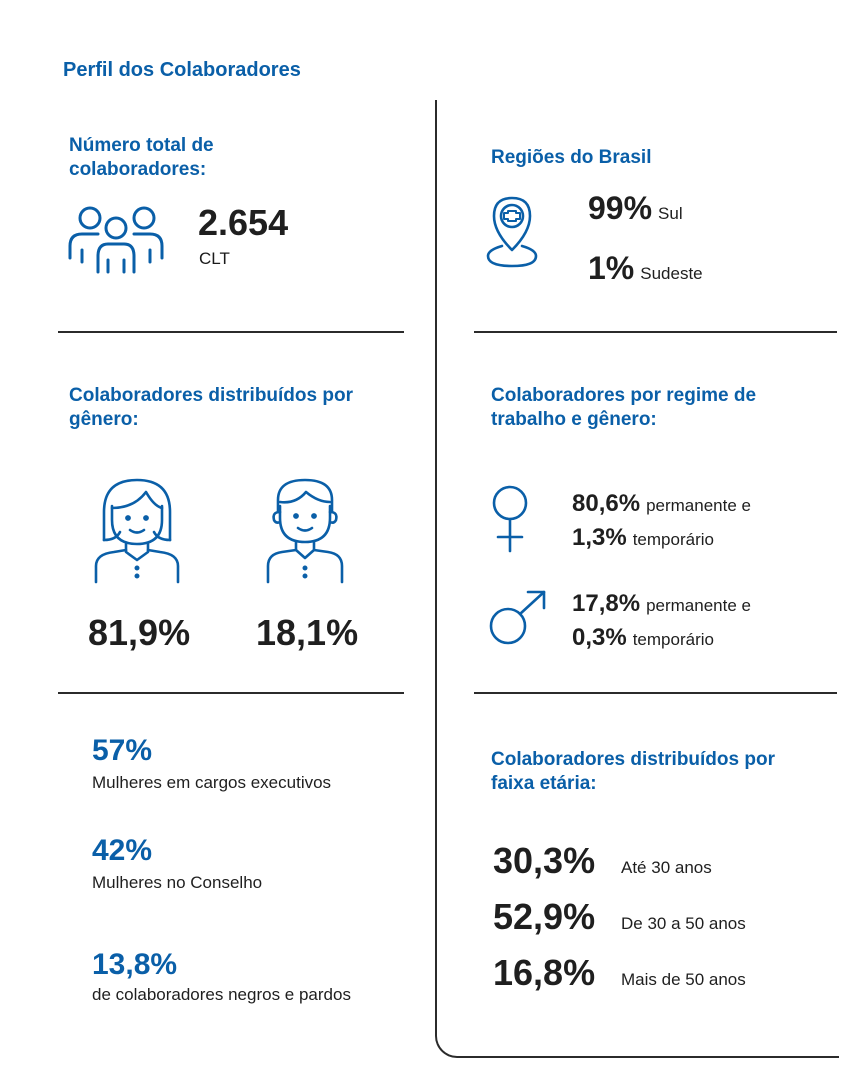 The image size is (867, 1090). I want to click on regime-male-temp: 0,3% temporário, so click(643, 638).